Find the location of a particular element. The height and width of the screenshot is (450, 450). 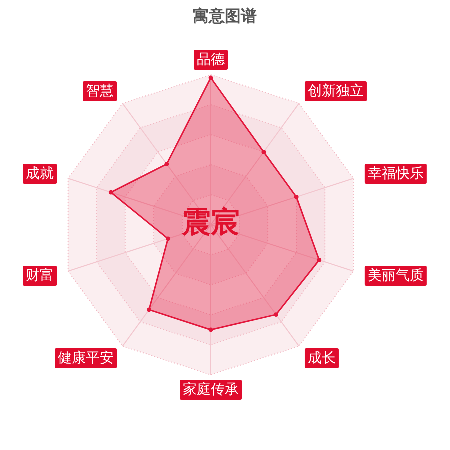

chart-title: 寓意图谱 is located at coordinates (225, 16).